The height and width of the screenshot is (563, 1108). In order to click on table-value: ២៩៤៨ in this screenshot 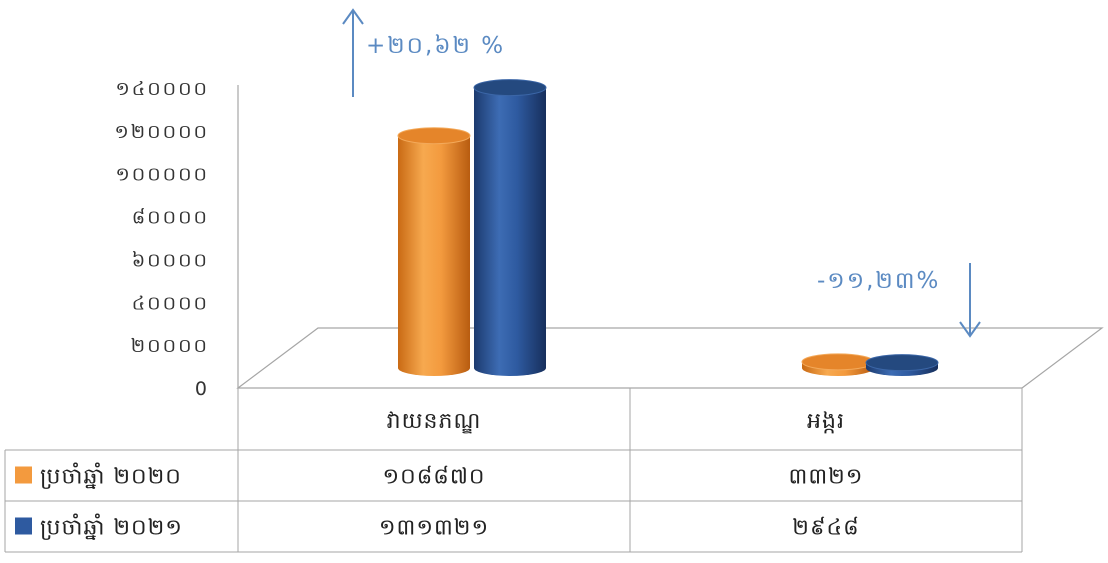, I will do `click(825, 528)`.